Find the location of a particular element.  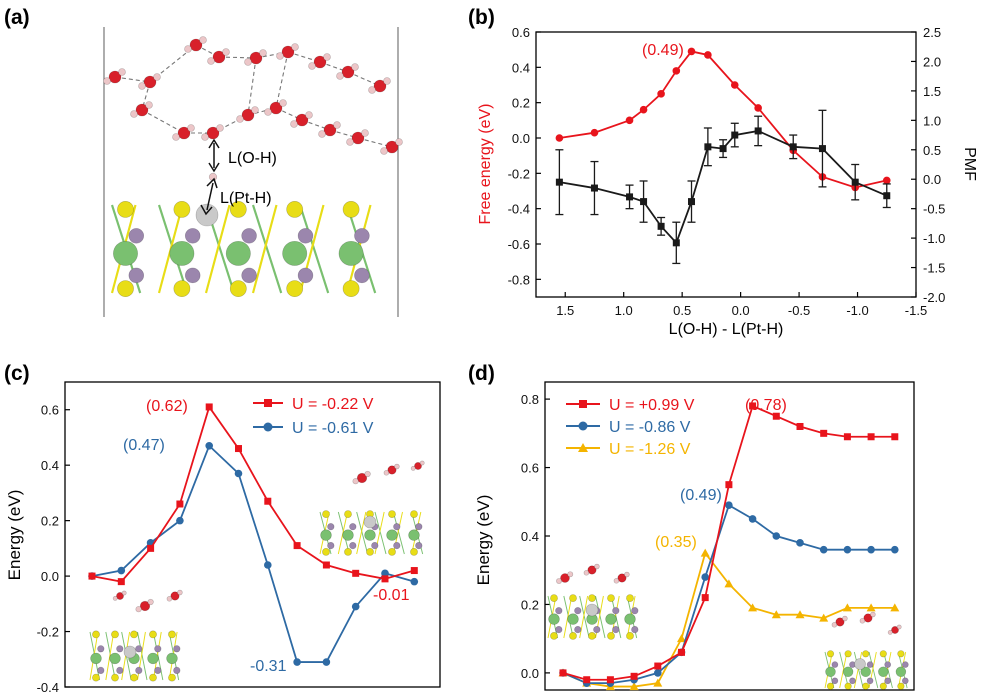

x-tick-b-2: 0.5 is located at coordinates (682, 310).